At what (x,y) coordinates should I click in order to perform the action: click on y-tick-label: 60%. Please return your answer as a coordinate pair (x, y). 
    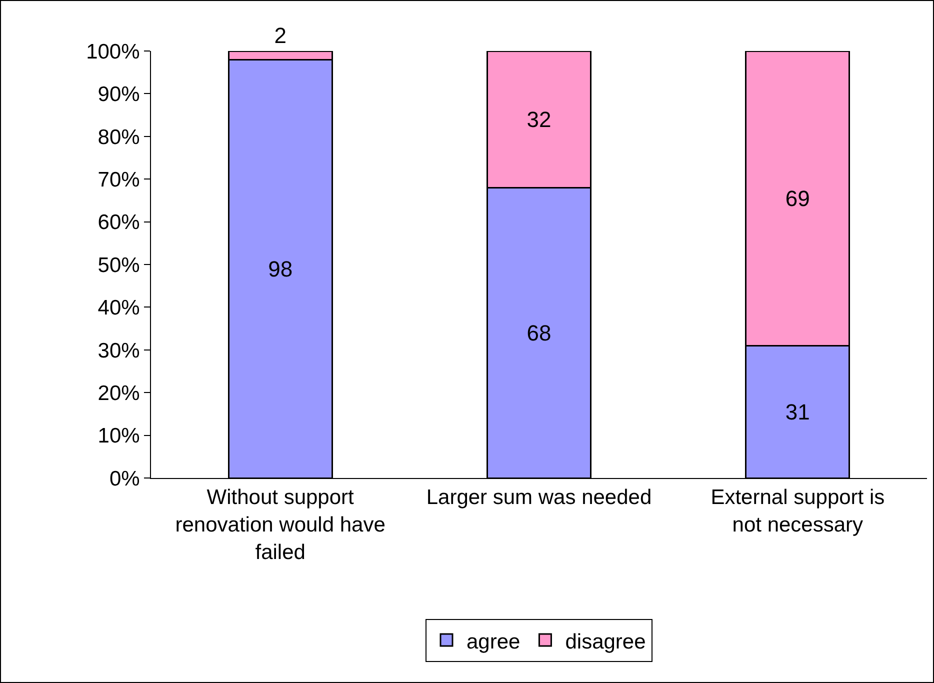
    Looking at the image, I should click on (119, 222).